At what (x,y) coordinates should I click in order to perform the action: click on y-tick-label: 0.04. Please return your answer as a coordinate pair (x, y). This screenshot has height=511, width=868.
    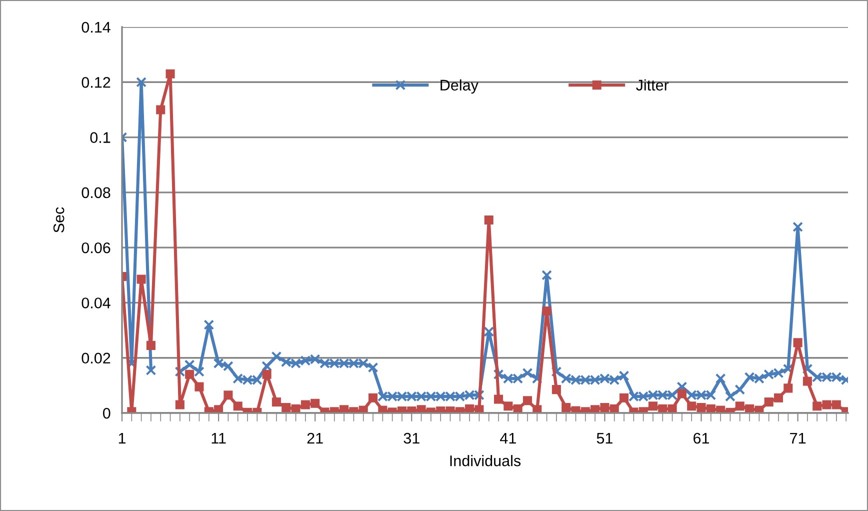
    Looking at the image, I should click on (96, 303).